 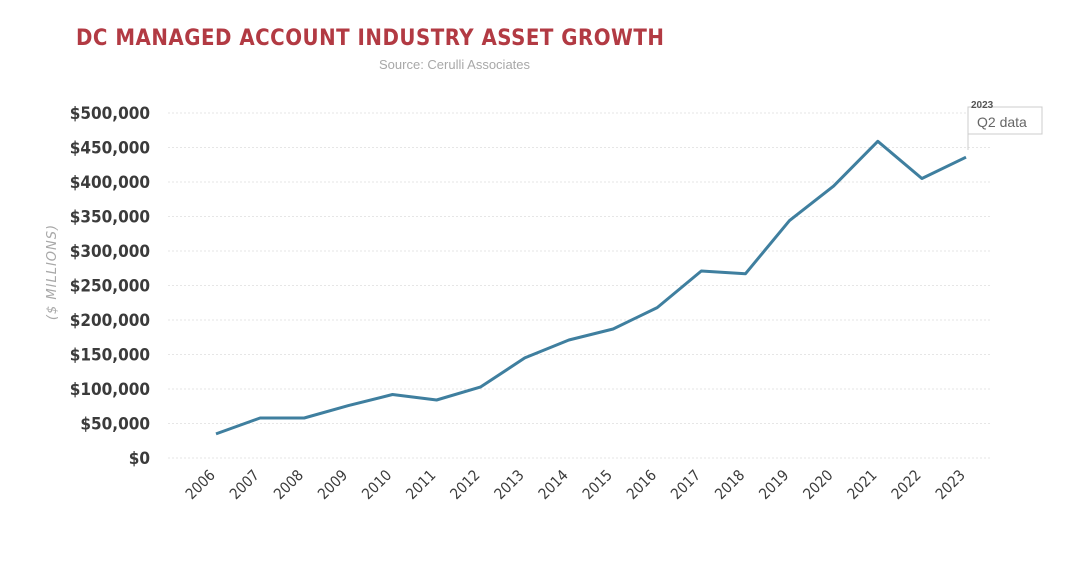 I want to click on annotation-box, so click(x=1005, y=120).